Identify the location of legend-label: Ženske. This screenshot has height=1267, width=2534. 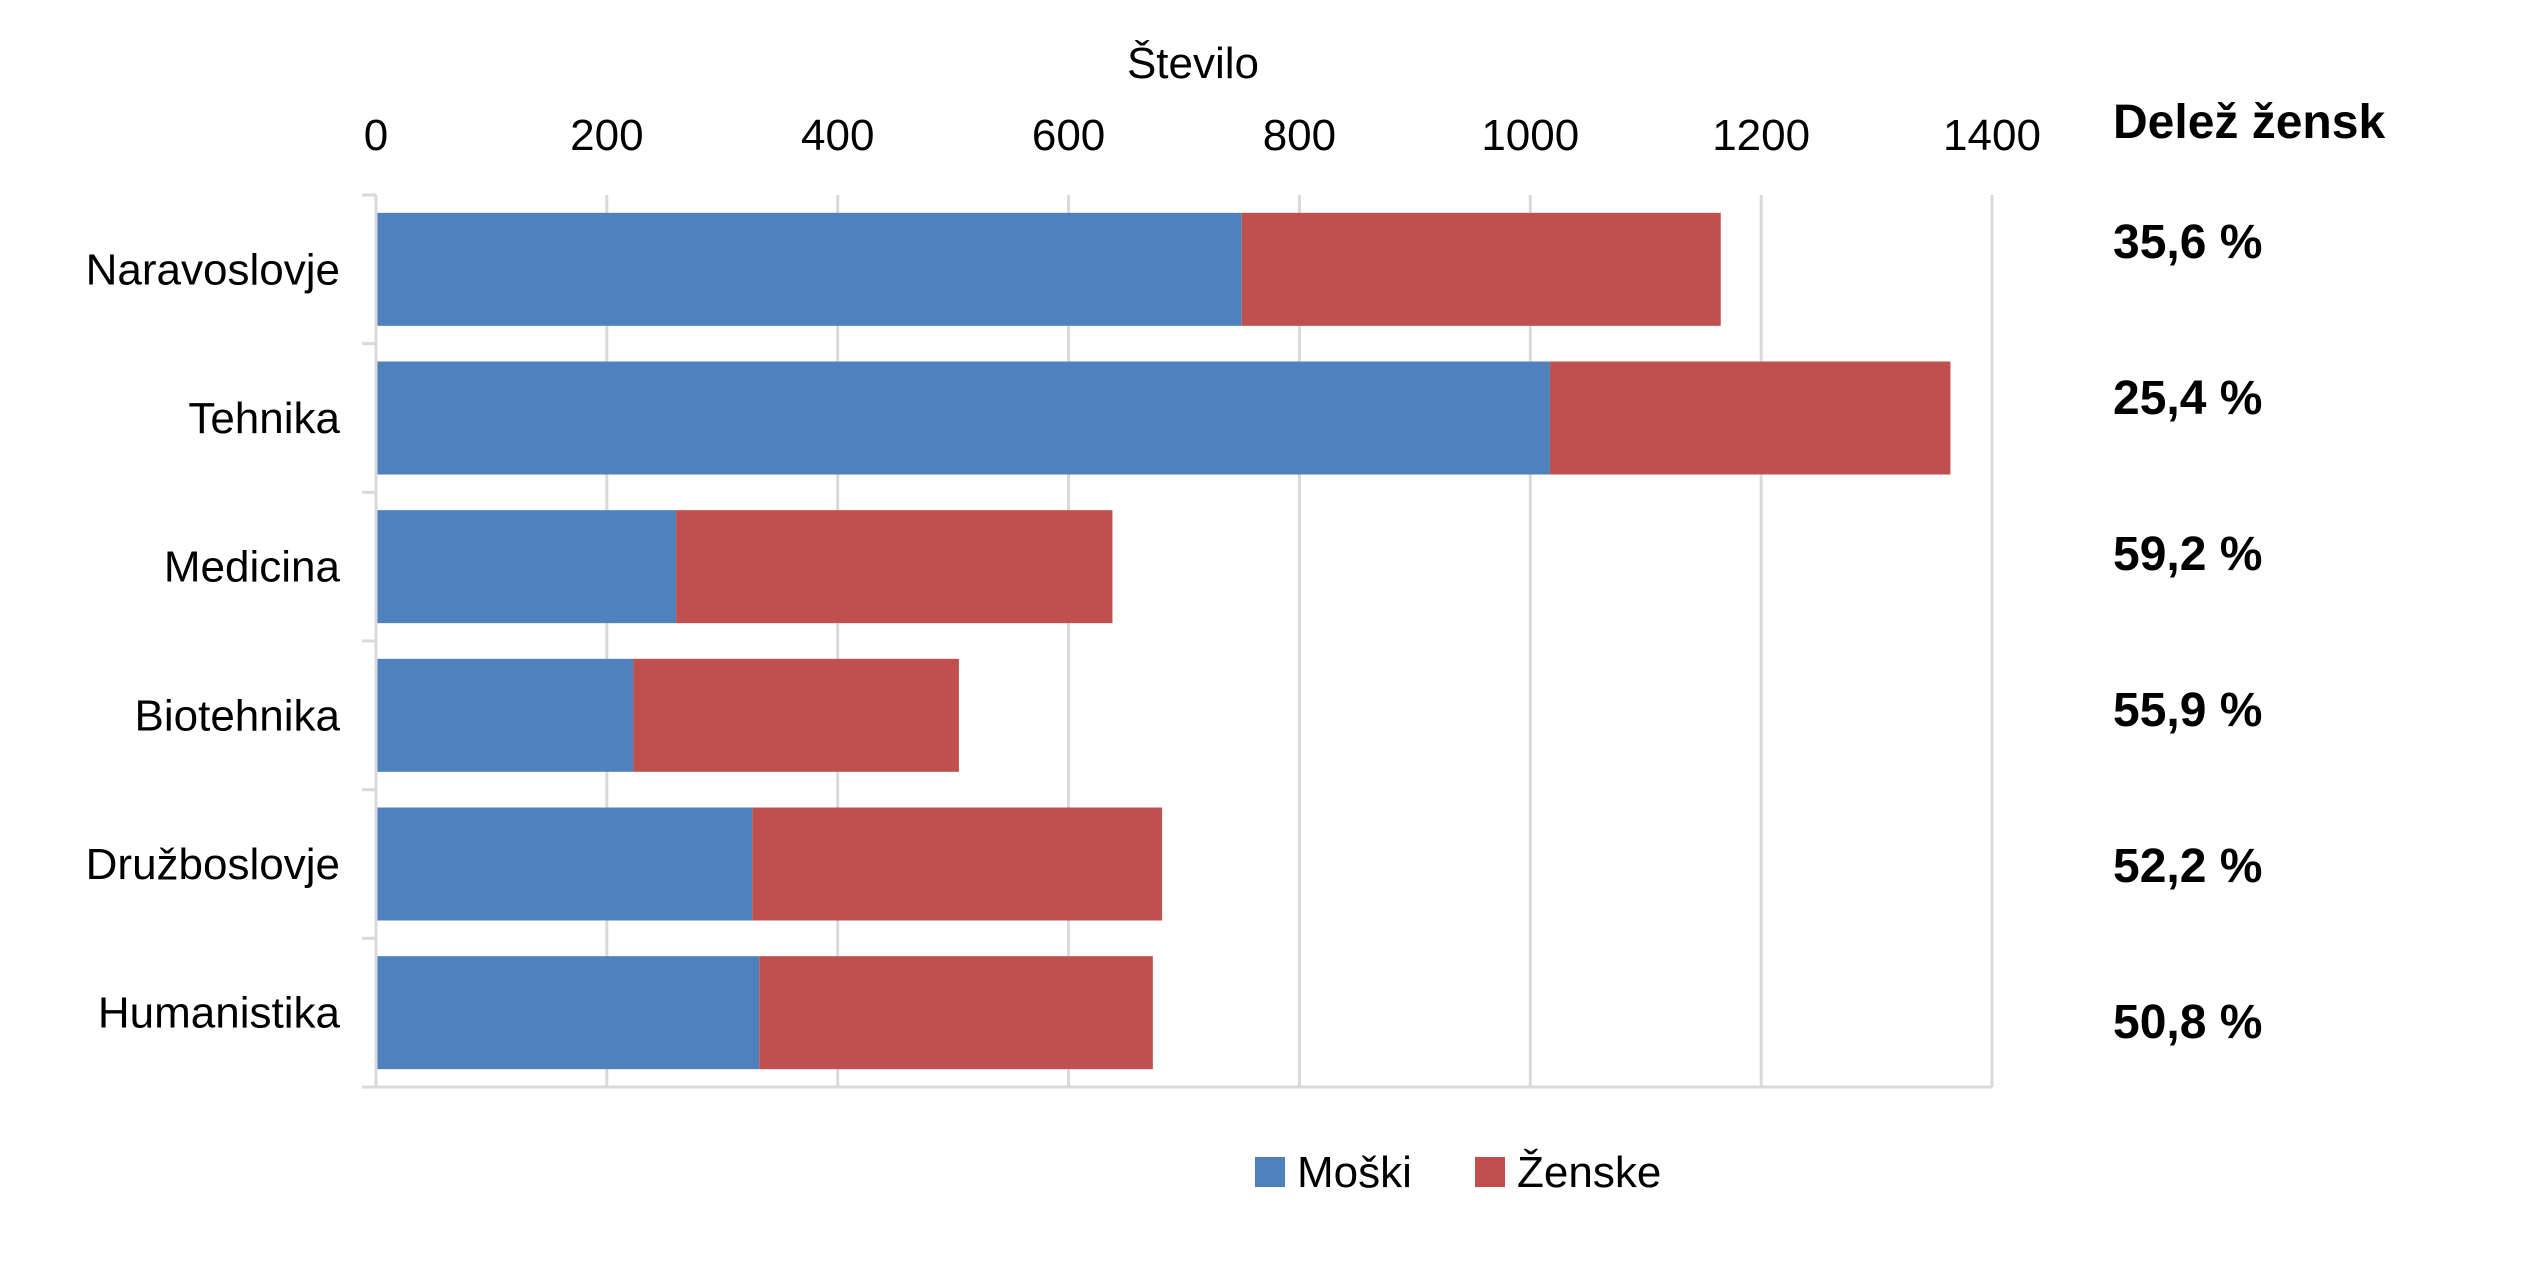
(1589, 1172).